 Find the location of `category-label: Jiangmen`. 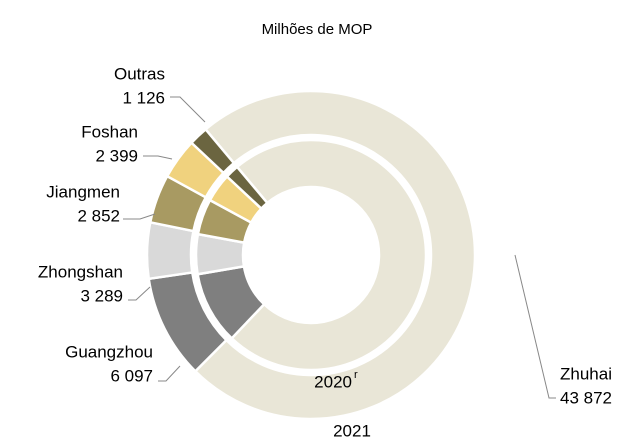

category-label: Jiangmen is located at coordinates (83, 191).